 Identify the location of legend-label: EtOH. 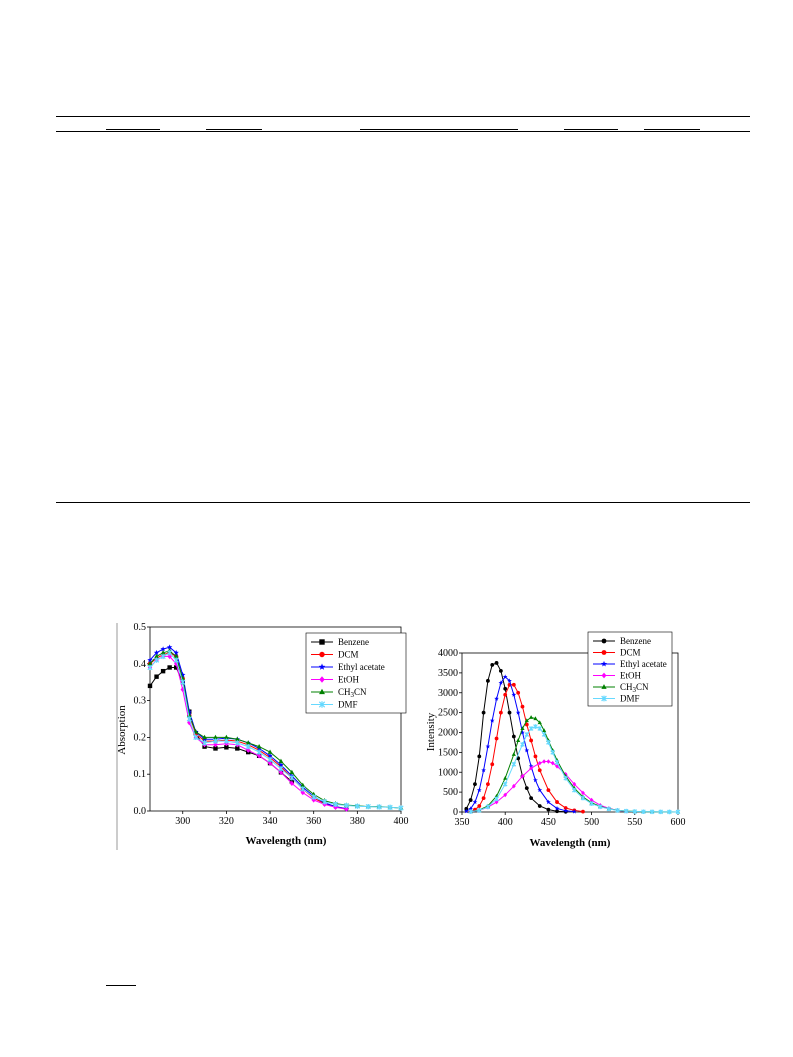
(348, 680).